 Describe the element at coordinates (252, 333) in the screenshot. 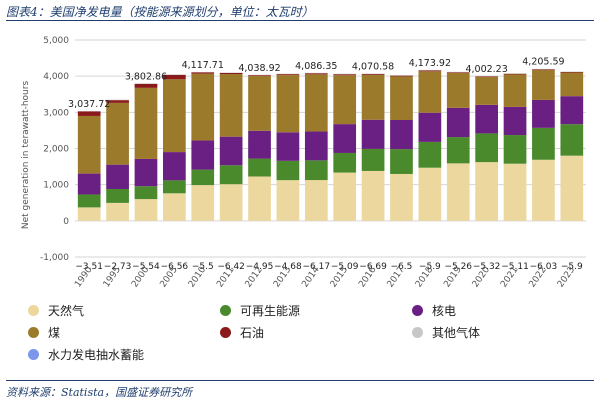

I see `legend-label: 石油` at that location.